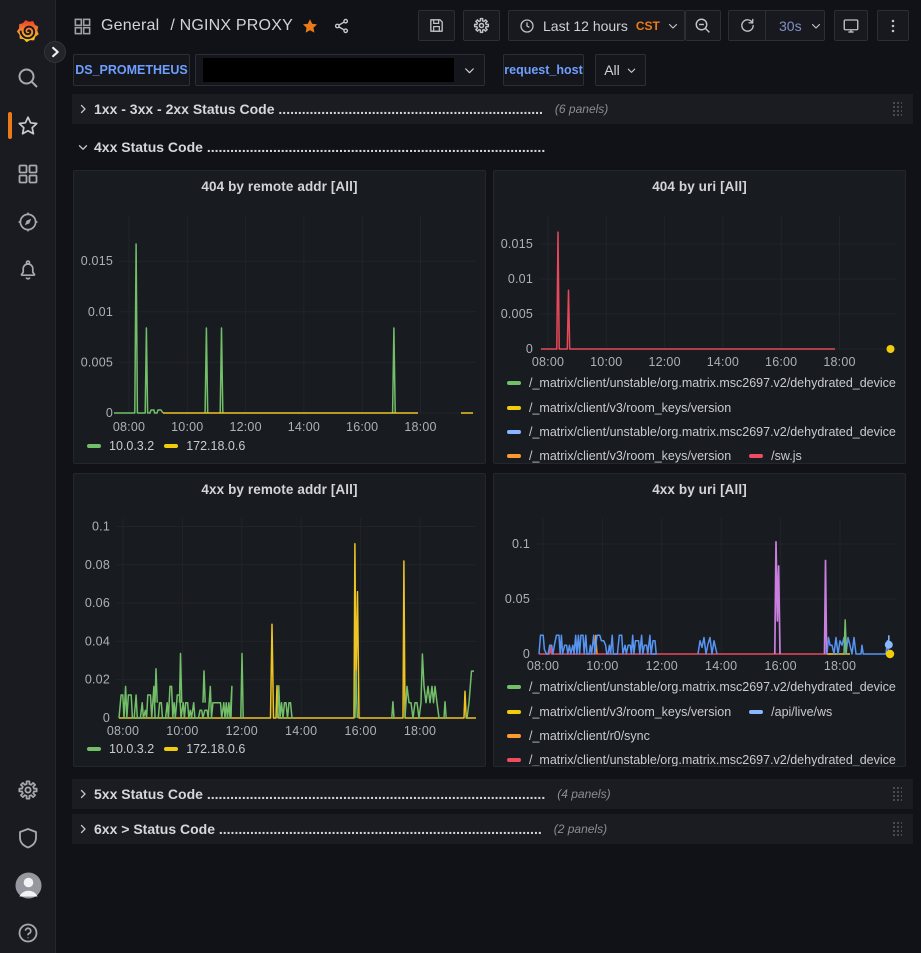 Image resolution: width=921 pixels, height=953 pixels. I want to click on svg-text: 0.02, so click(97, 680).